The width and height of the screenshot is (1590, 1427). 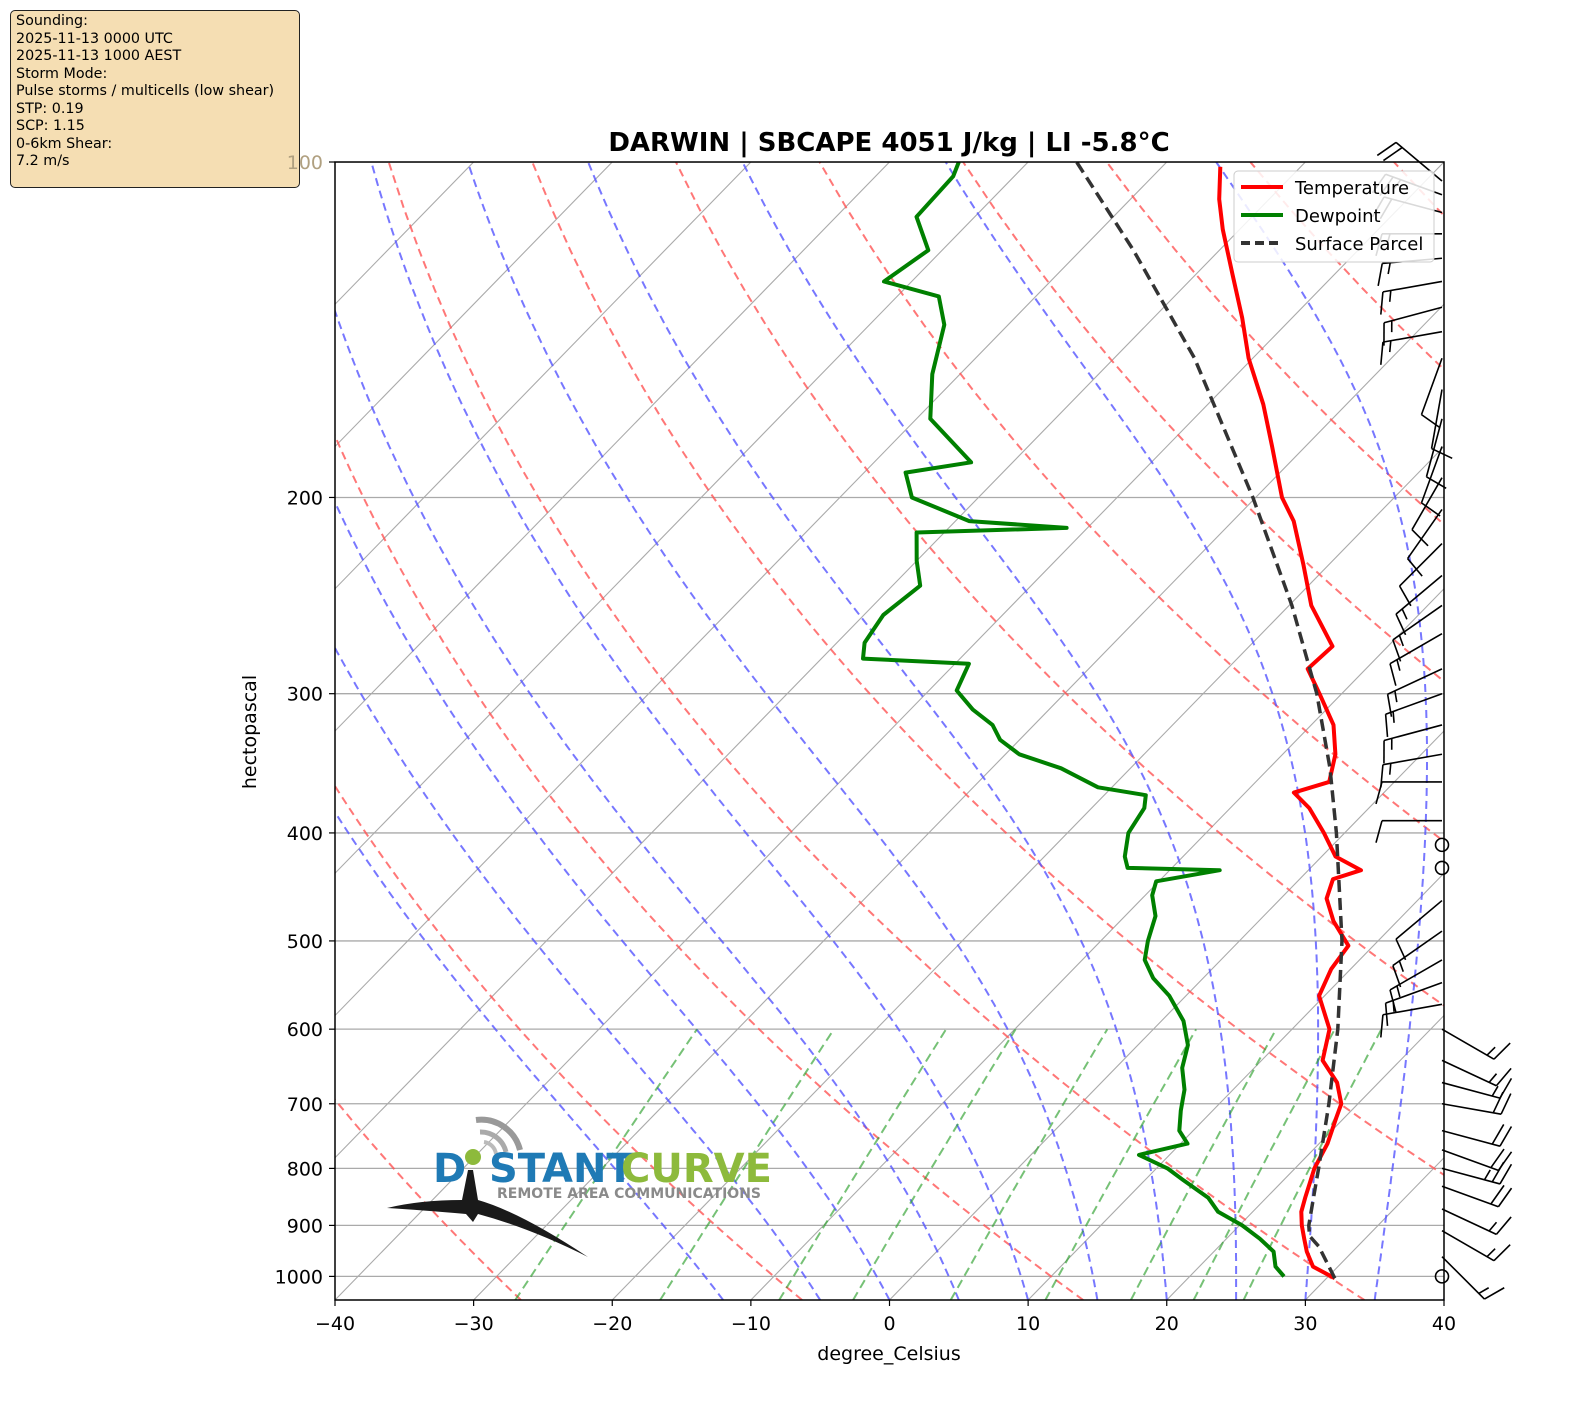 I want to click on info-line: Storm Mode:, so click(x=62, y=73).